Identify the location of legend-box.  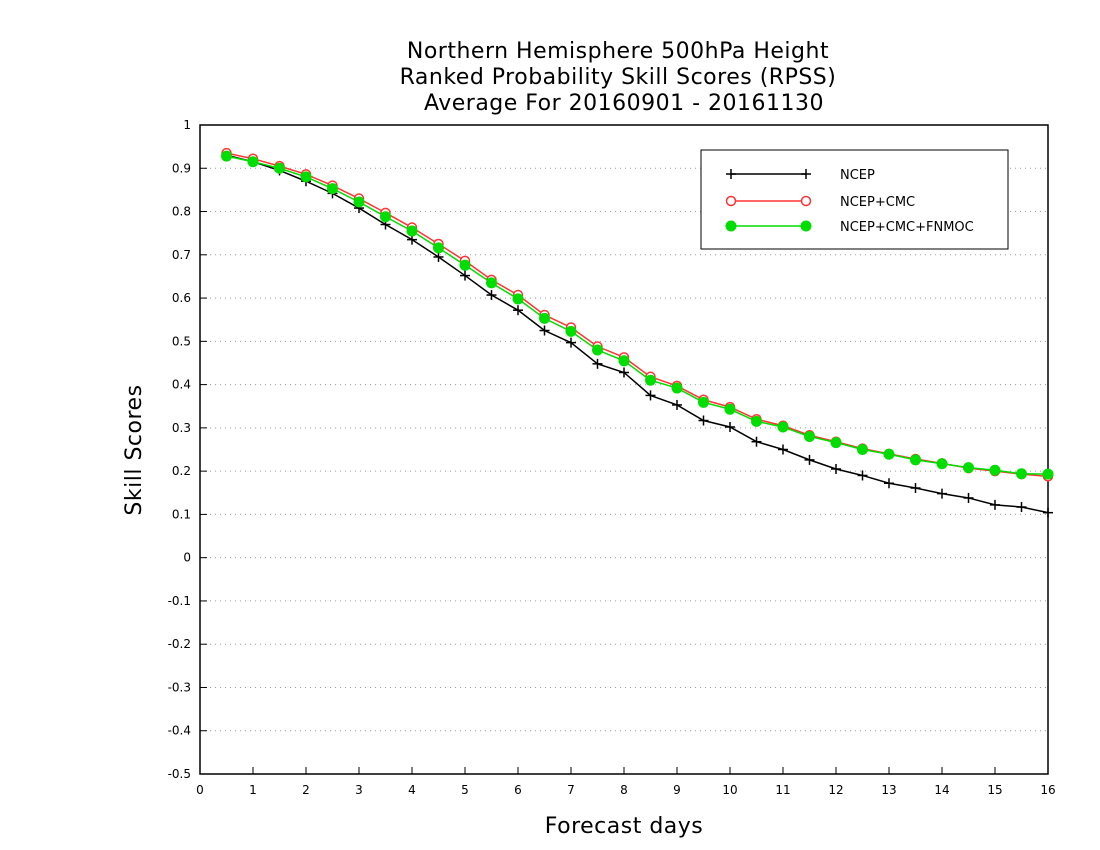
(854, 199).